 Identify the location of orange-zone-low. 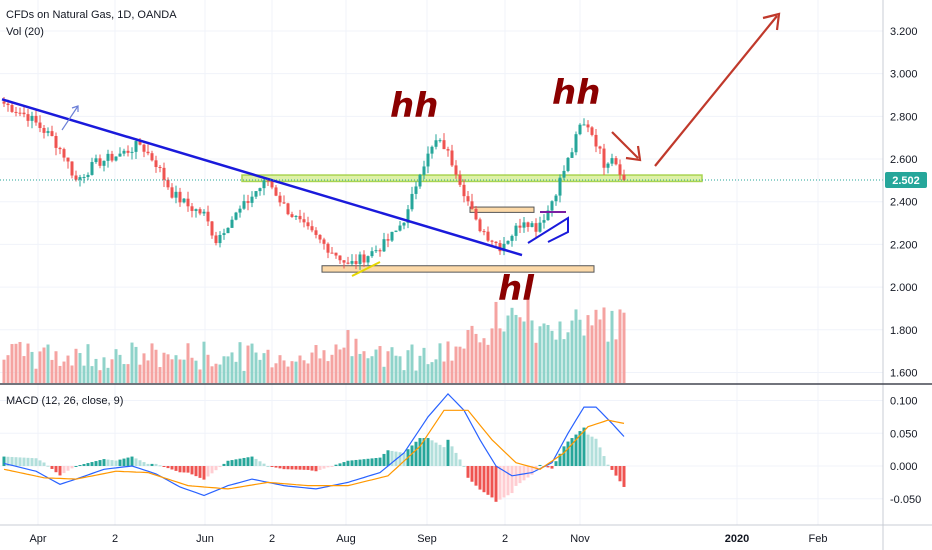
(458, 269).